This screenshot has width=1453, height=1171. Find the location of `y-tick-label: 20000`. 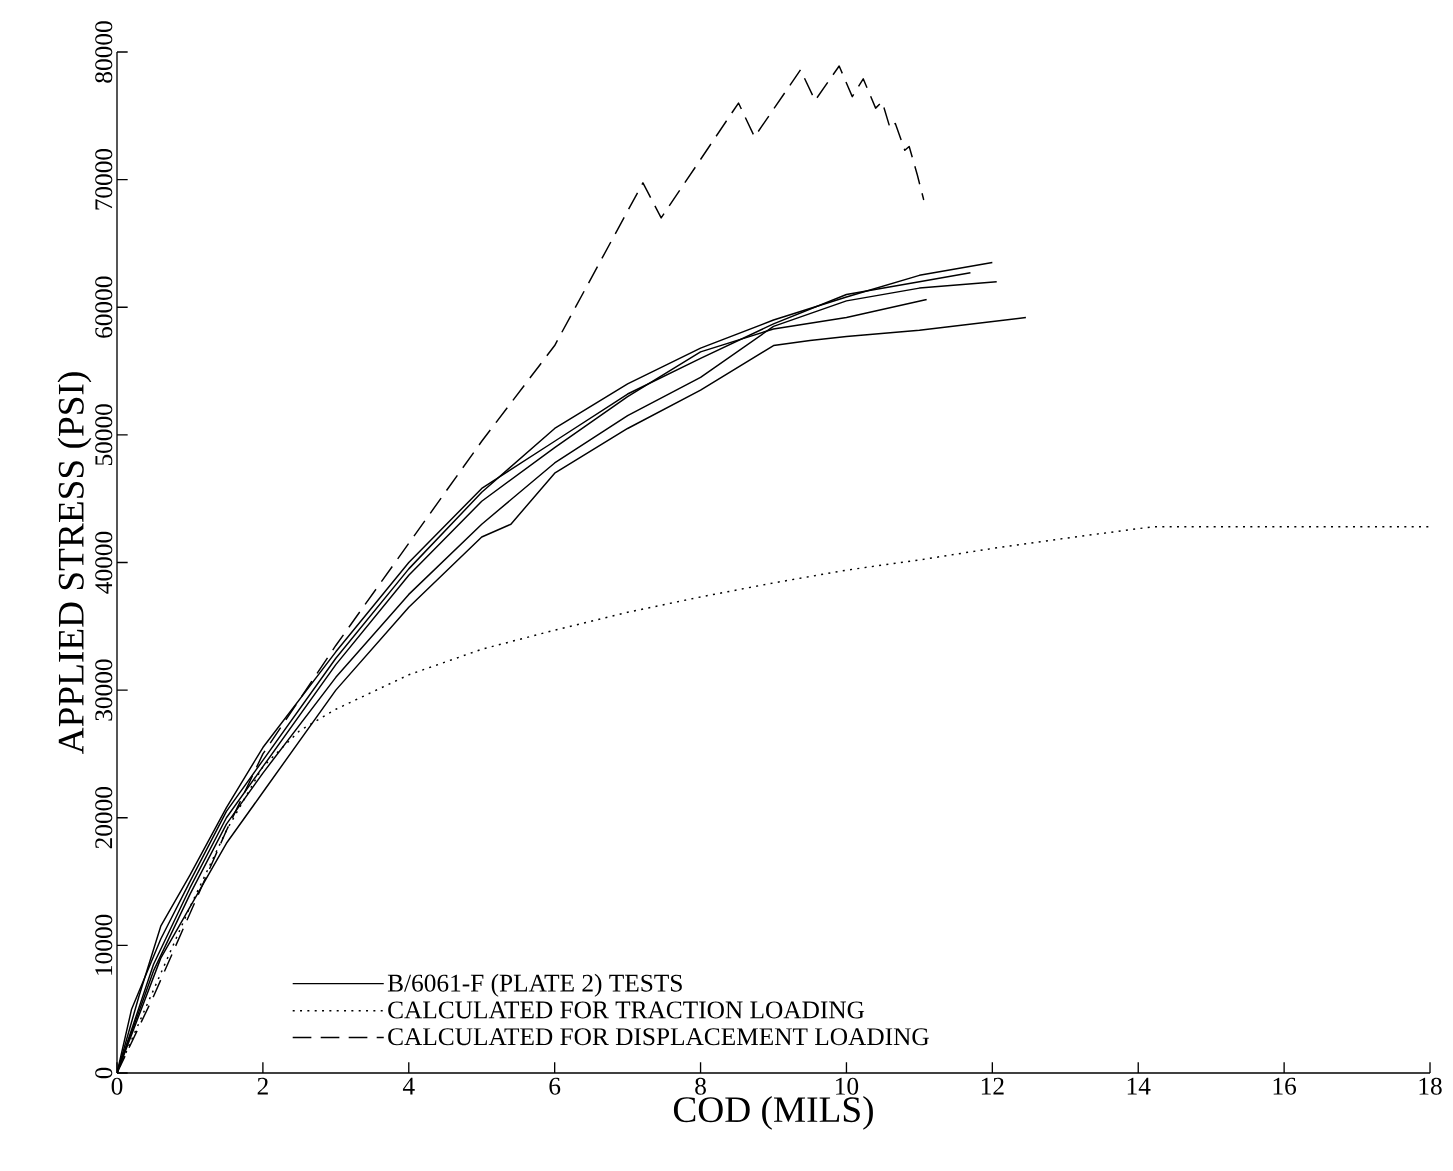

y-tick-label: 20000 is located at coordinates (104, 818).